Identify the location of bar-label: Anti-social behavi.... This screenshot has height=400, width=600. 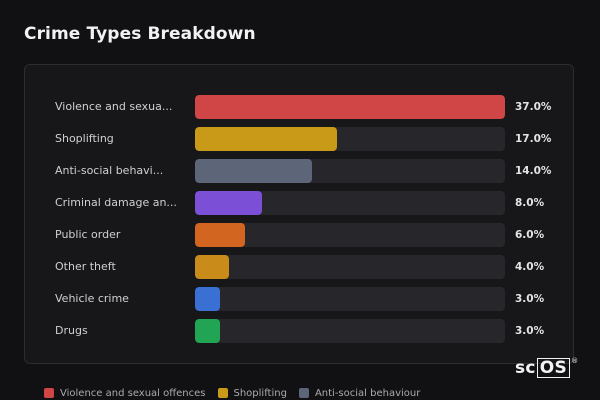
(109, 170).